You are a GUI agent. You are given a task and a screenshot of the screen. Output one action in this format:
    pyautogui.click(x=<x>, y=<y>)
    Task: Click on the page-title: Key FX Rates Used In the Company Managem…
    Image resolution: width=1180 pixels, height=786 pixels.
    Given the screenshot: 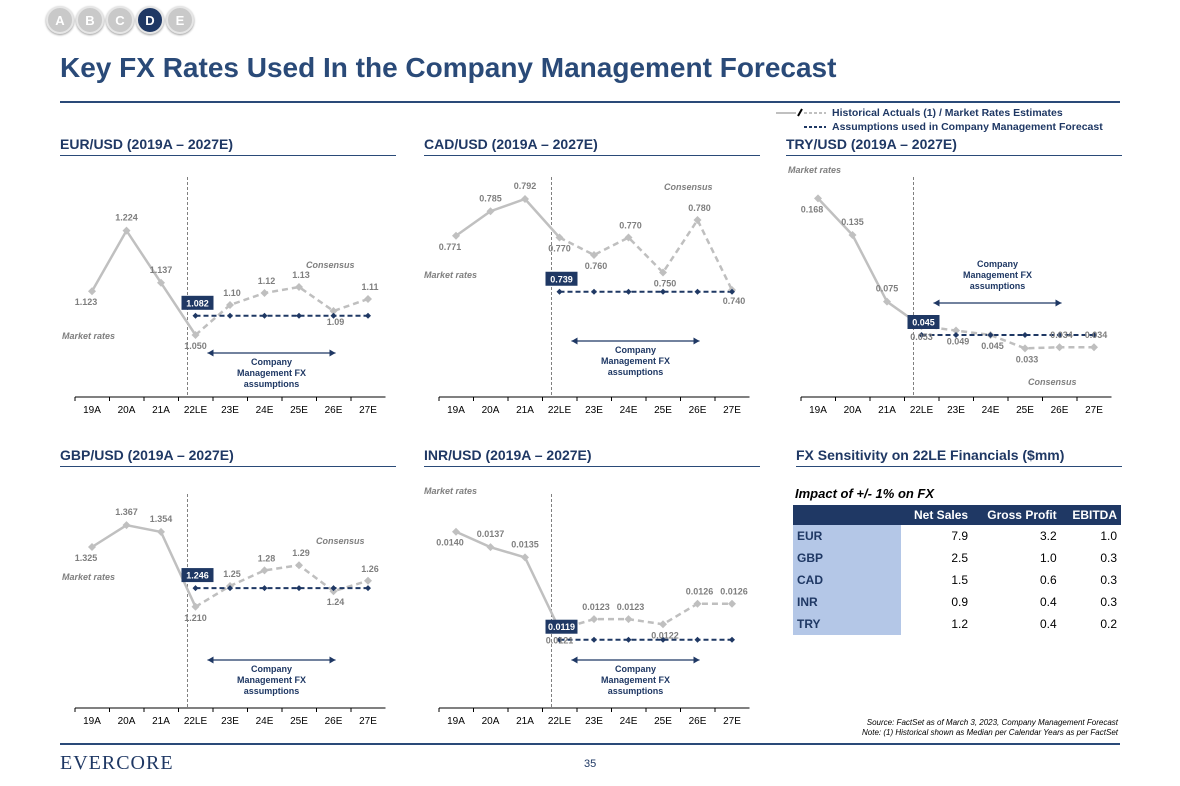 What is the action you would take?
    pyautogui.click(x=448, y=67)
    